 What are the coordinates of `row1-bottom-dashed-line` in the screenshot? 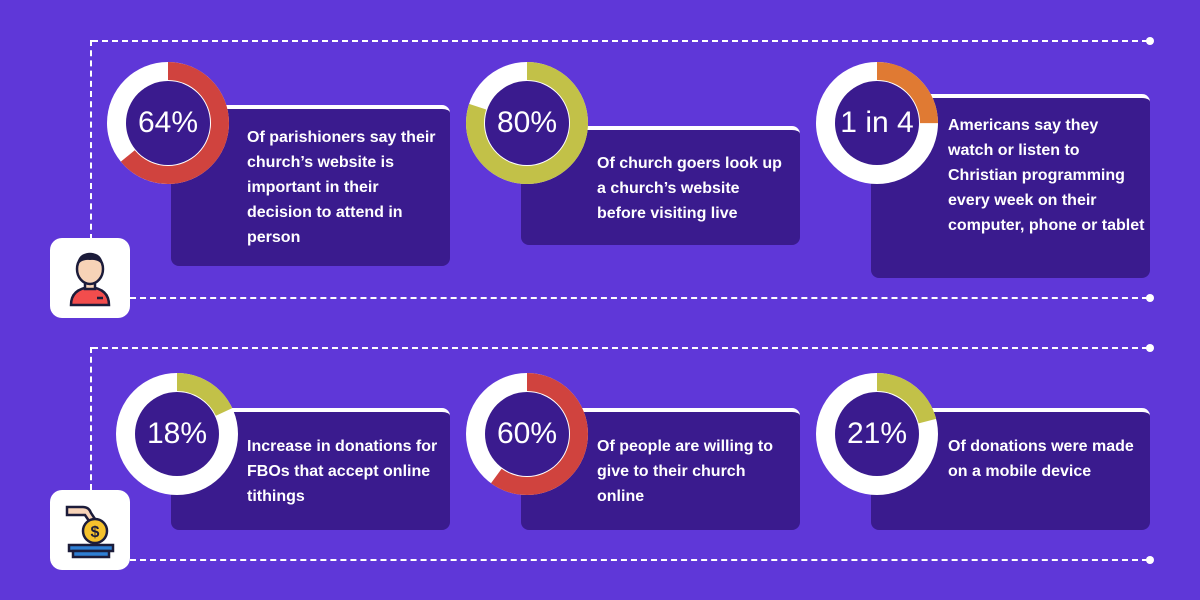 It's located at (639, 298).